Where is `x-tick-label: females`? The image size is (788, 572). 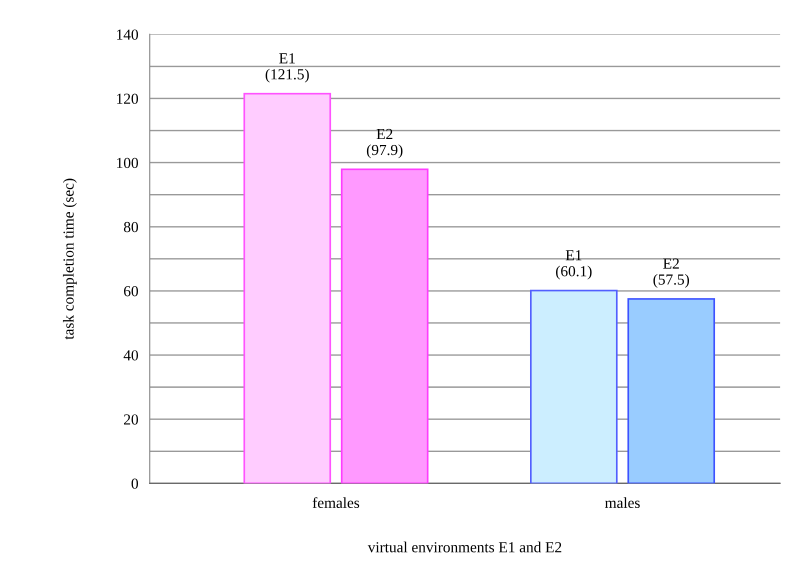 x-tick-label: females is located at coordinates (336, 502).